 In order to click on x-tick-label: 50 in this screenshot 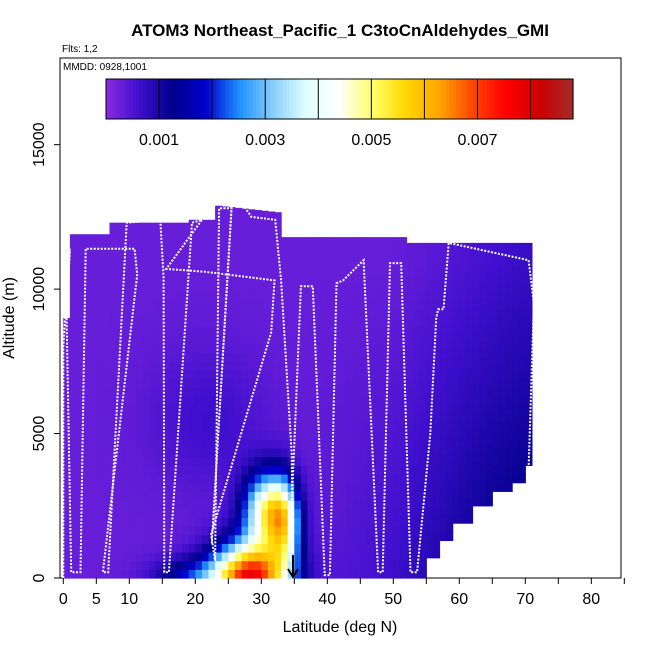, I will do `click(393, 599)`.